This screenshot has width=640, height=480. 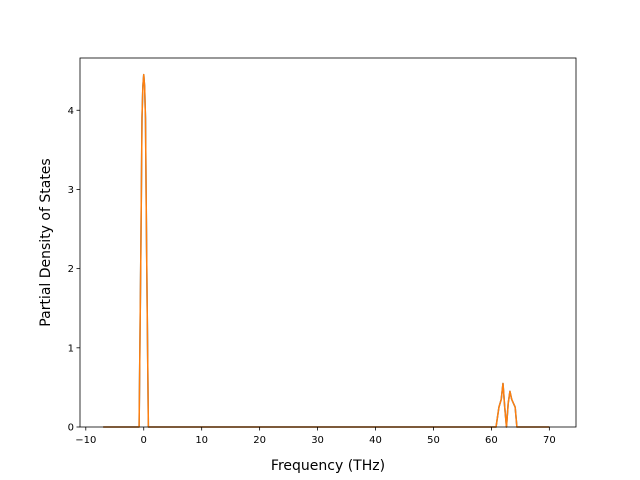 I want to click on y-tick-label: 2, so click(x=71, y=269).